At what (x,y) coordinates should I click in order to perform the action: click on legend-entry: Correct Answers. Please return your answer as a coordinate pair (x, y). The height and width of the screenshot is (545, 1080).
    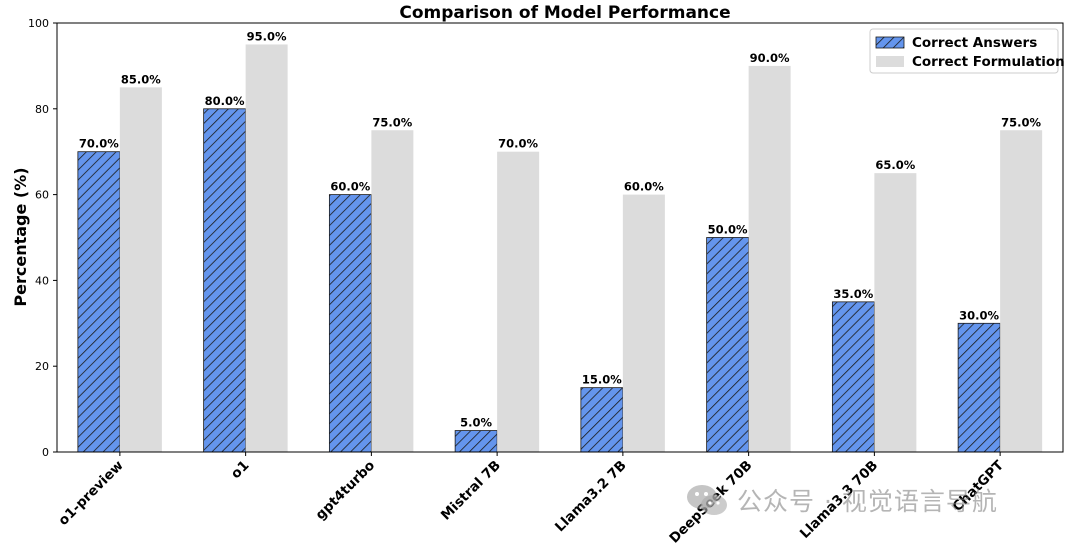
    Looking at the image, I should click on (974, 43).